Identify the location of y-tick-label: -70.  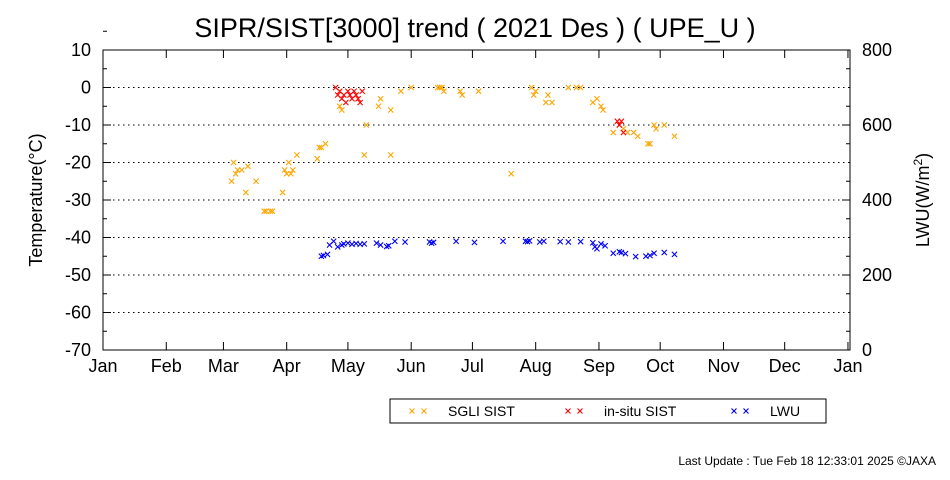
(78, 350).